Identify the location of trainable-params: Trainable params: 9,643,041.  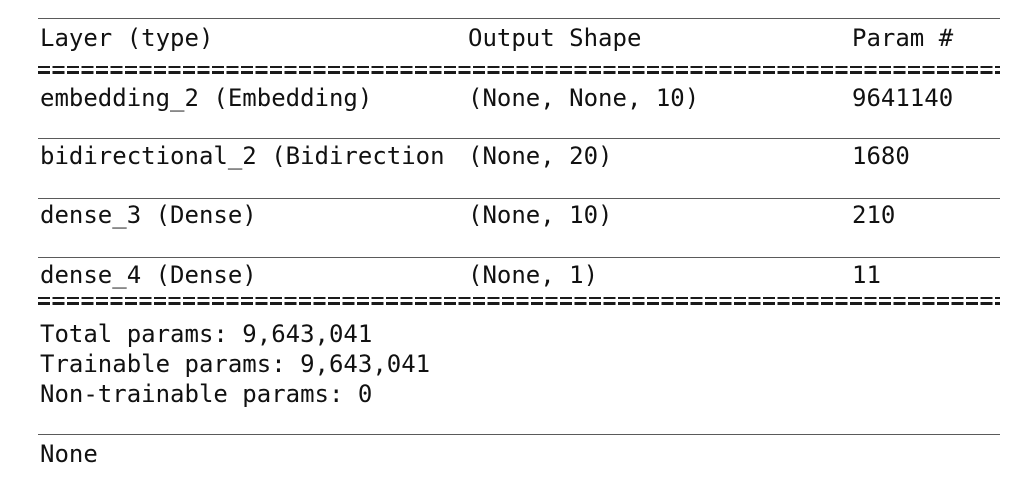
(235, 364).